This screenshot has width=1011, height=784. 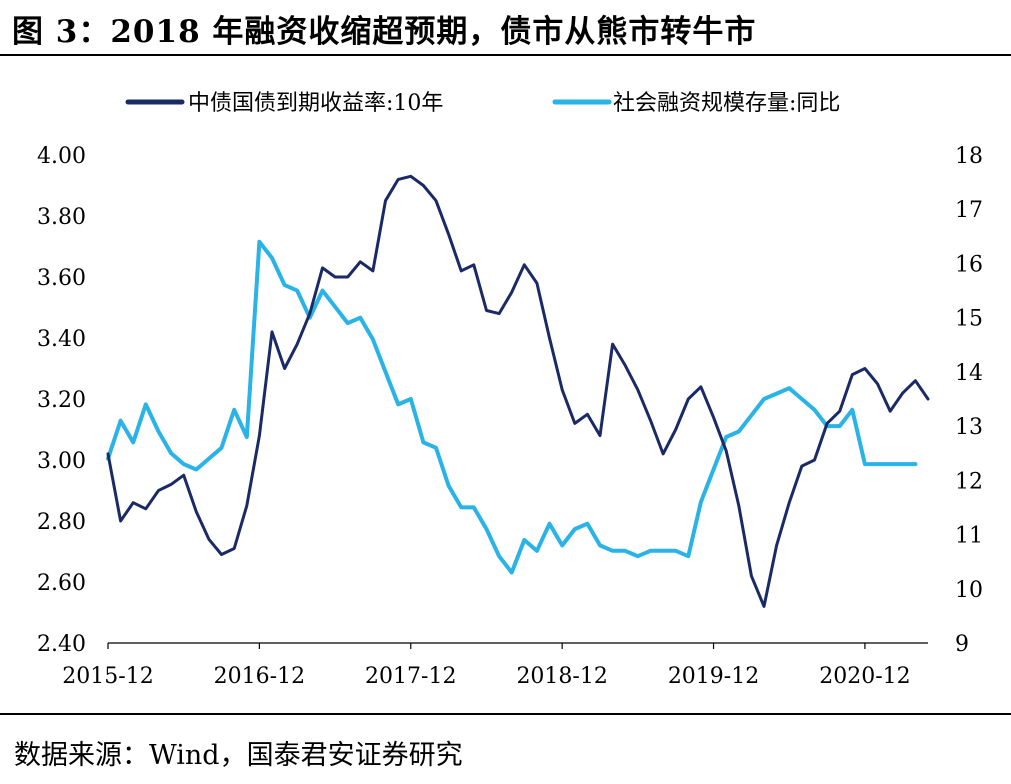 What do you see at coordinates (259, 676) in the screenshot?
I see `x-tick-label: 2016-12` at bounding box center [259, 676].